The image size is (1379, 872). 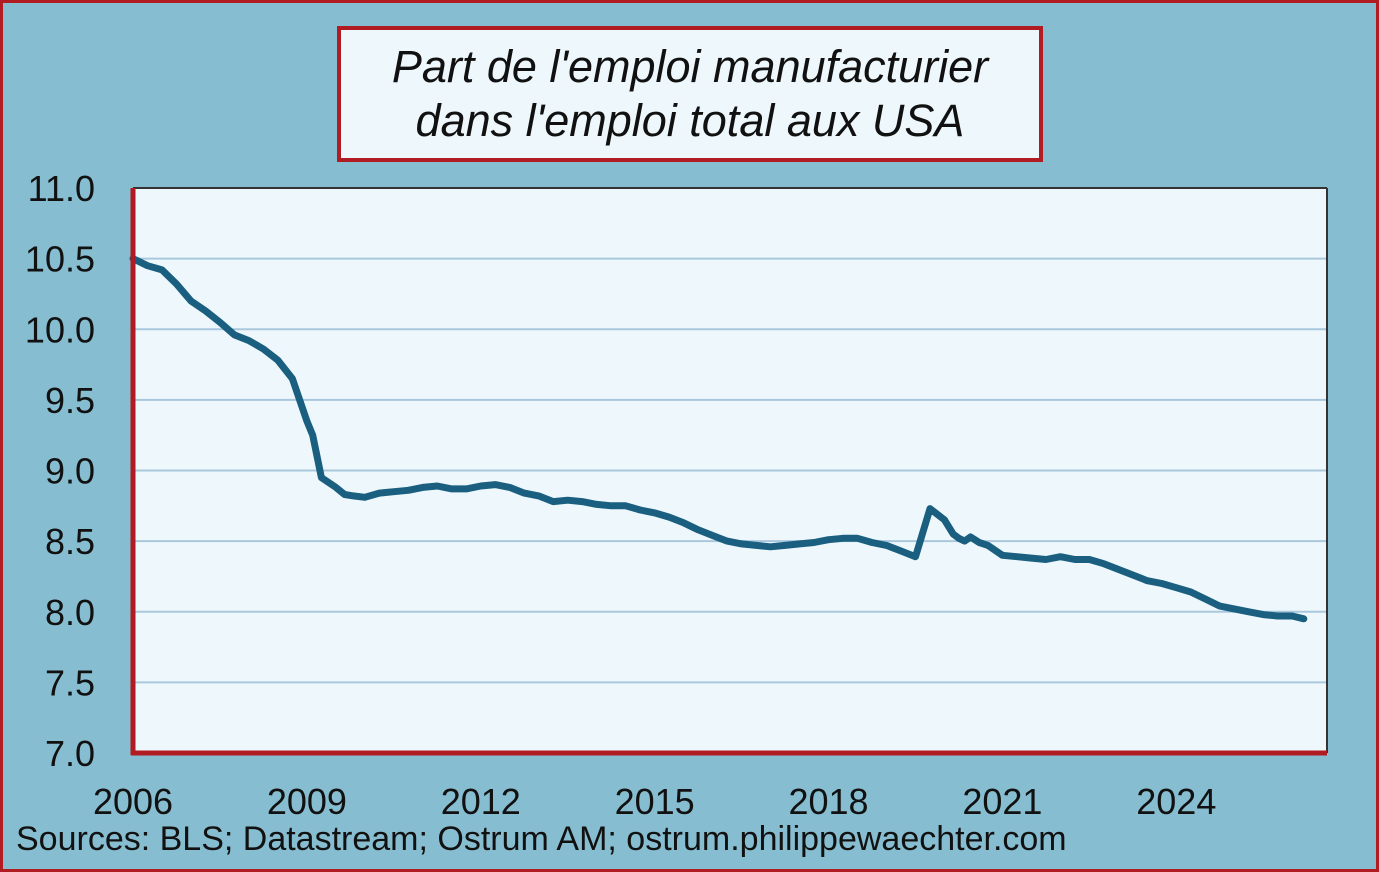 I want to click on x-tick-label: 2024, so click(x=1176, y=801).